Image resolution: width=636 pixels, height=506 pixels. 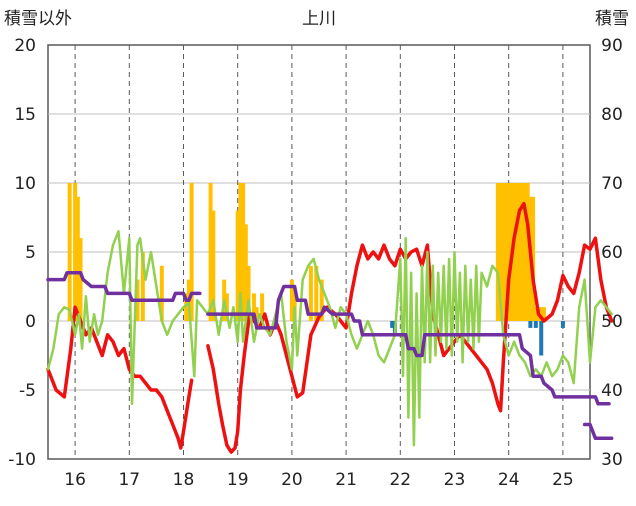 I want to click on x-tick-label: 16, so click(x=75, y=480).